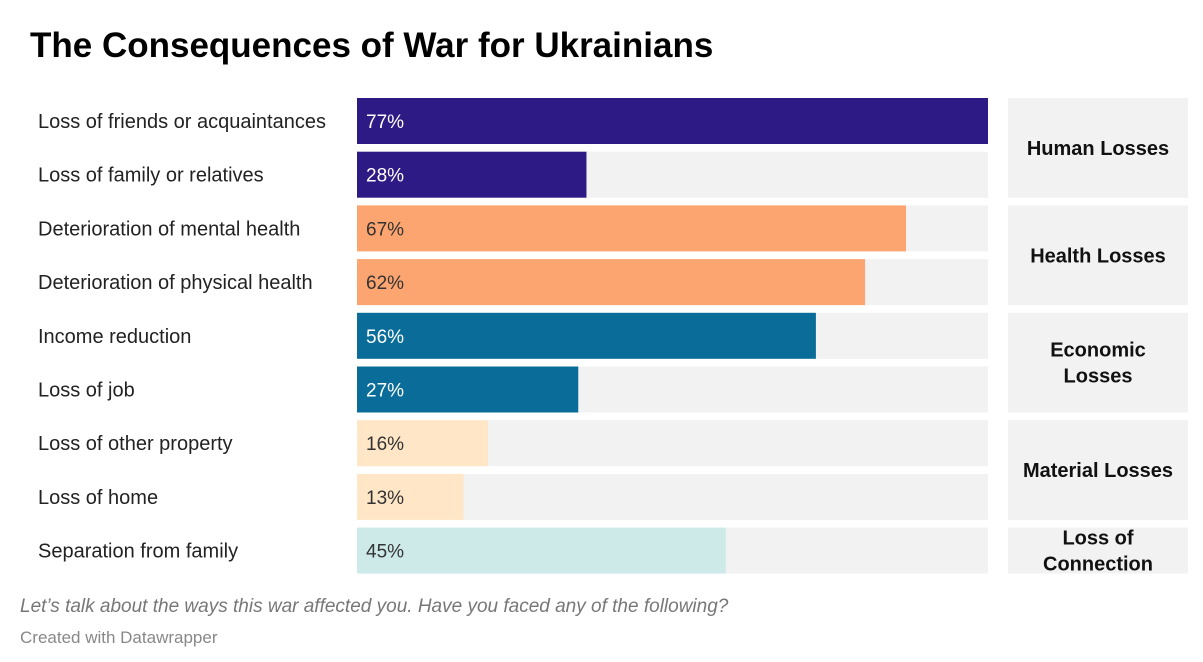  What do you see at coordinates (135, 444) in the screenshot?
I see `category-label: Loss of other property` at bounding box center [135, 444].